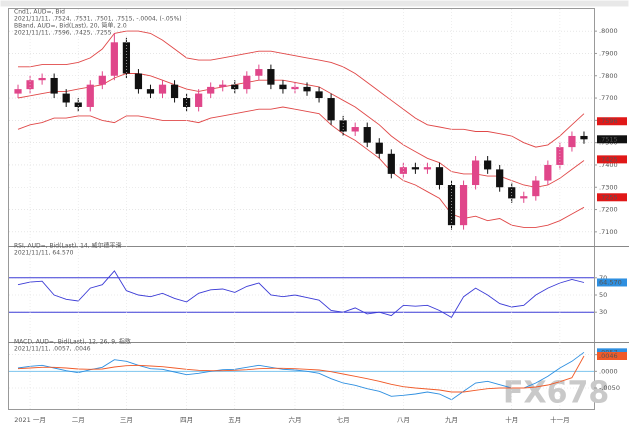 The height and width of the screenshot is (434, 629). I want to click on watermark: FX678, so click(556, 393).